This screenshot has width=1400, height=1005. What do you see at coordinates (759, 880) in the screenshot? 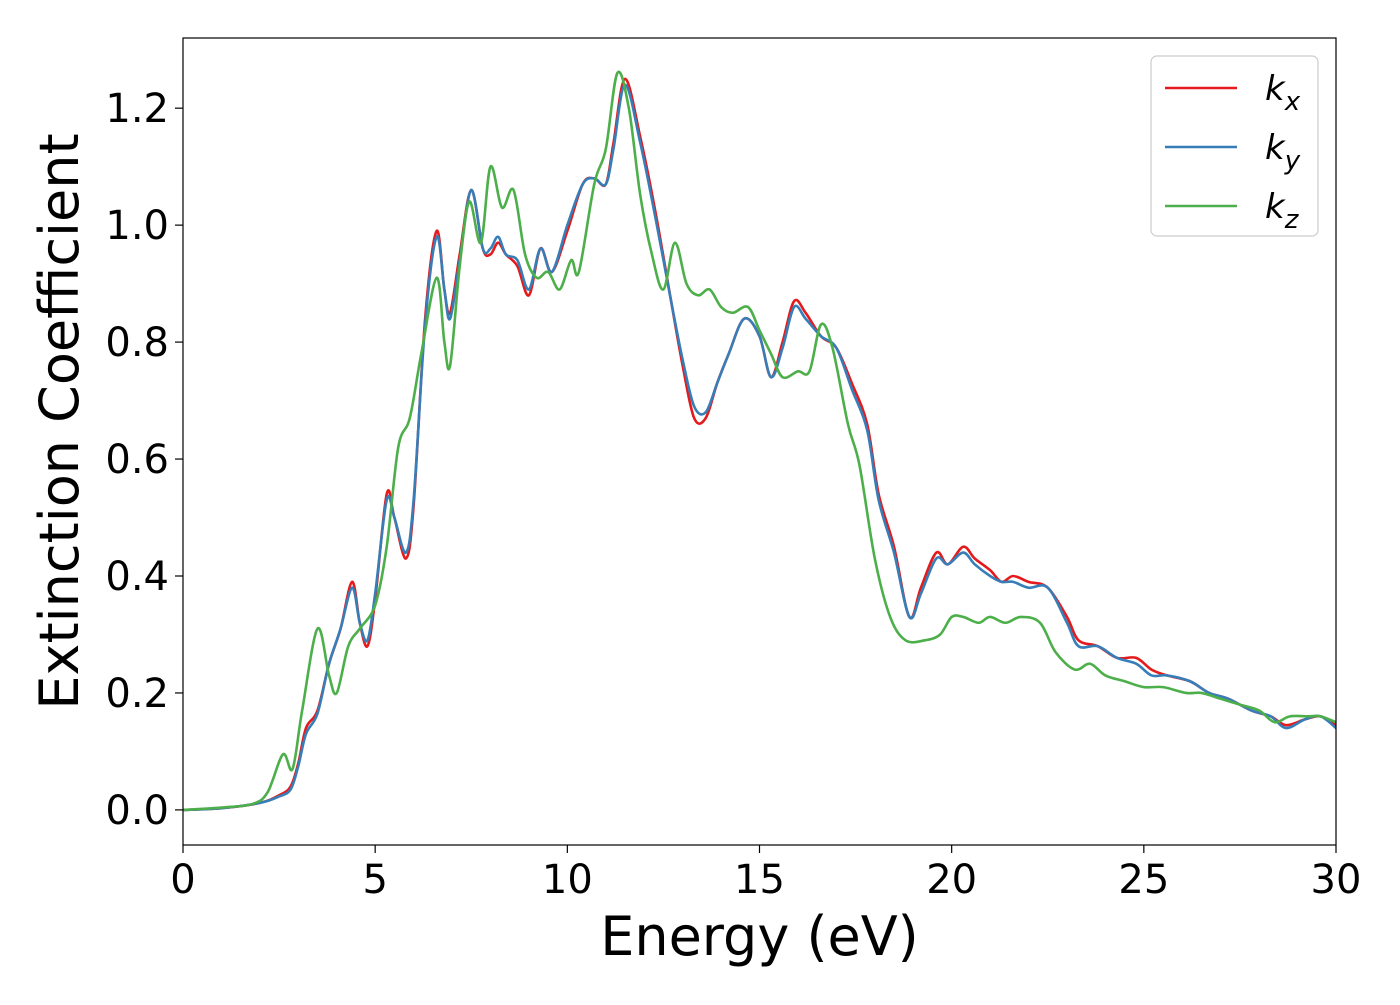
I see `x-tick-label: 15` at bounding box center [759, 880].